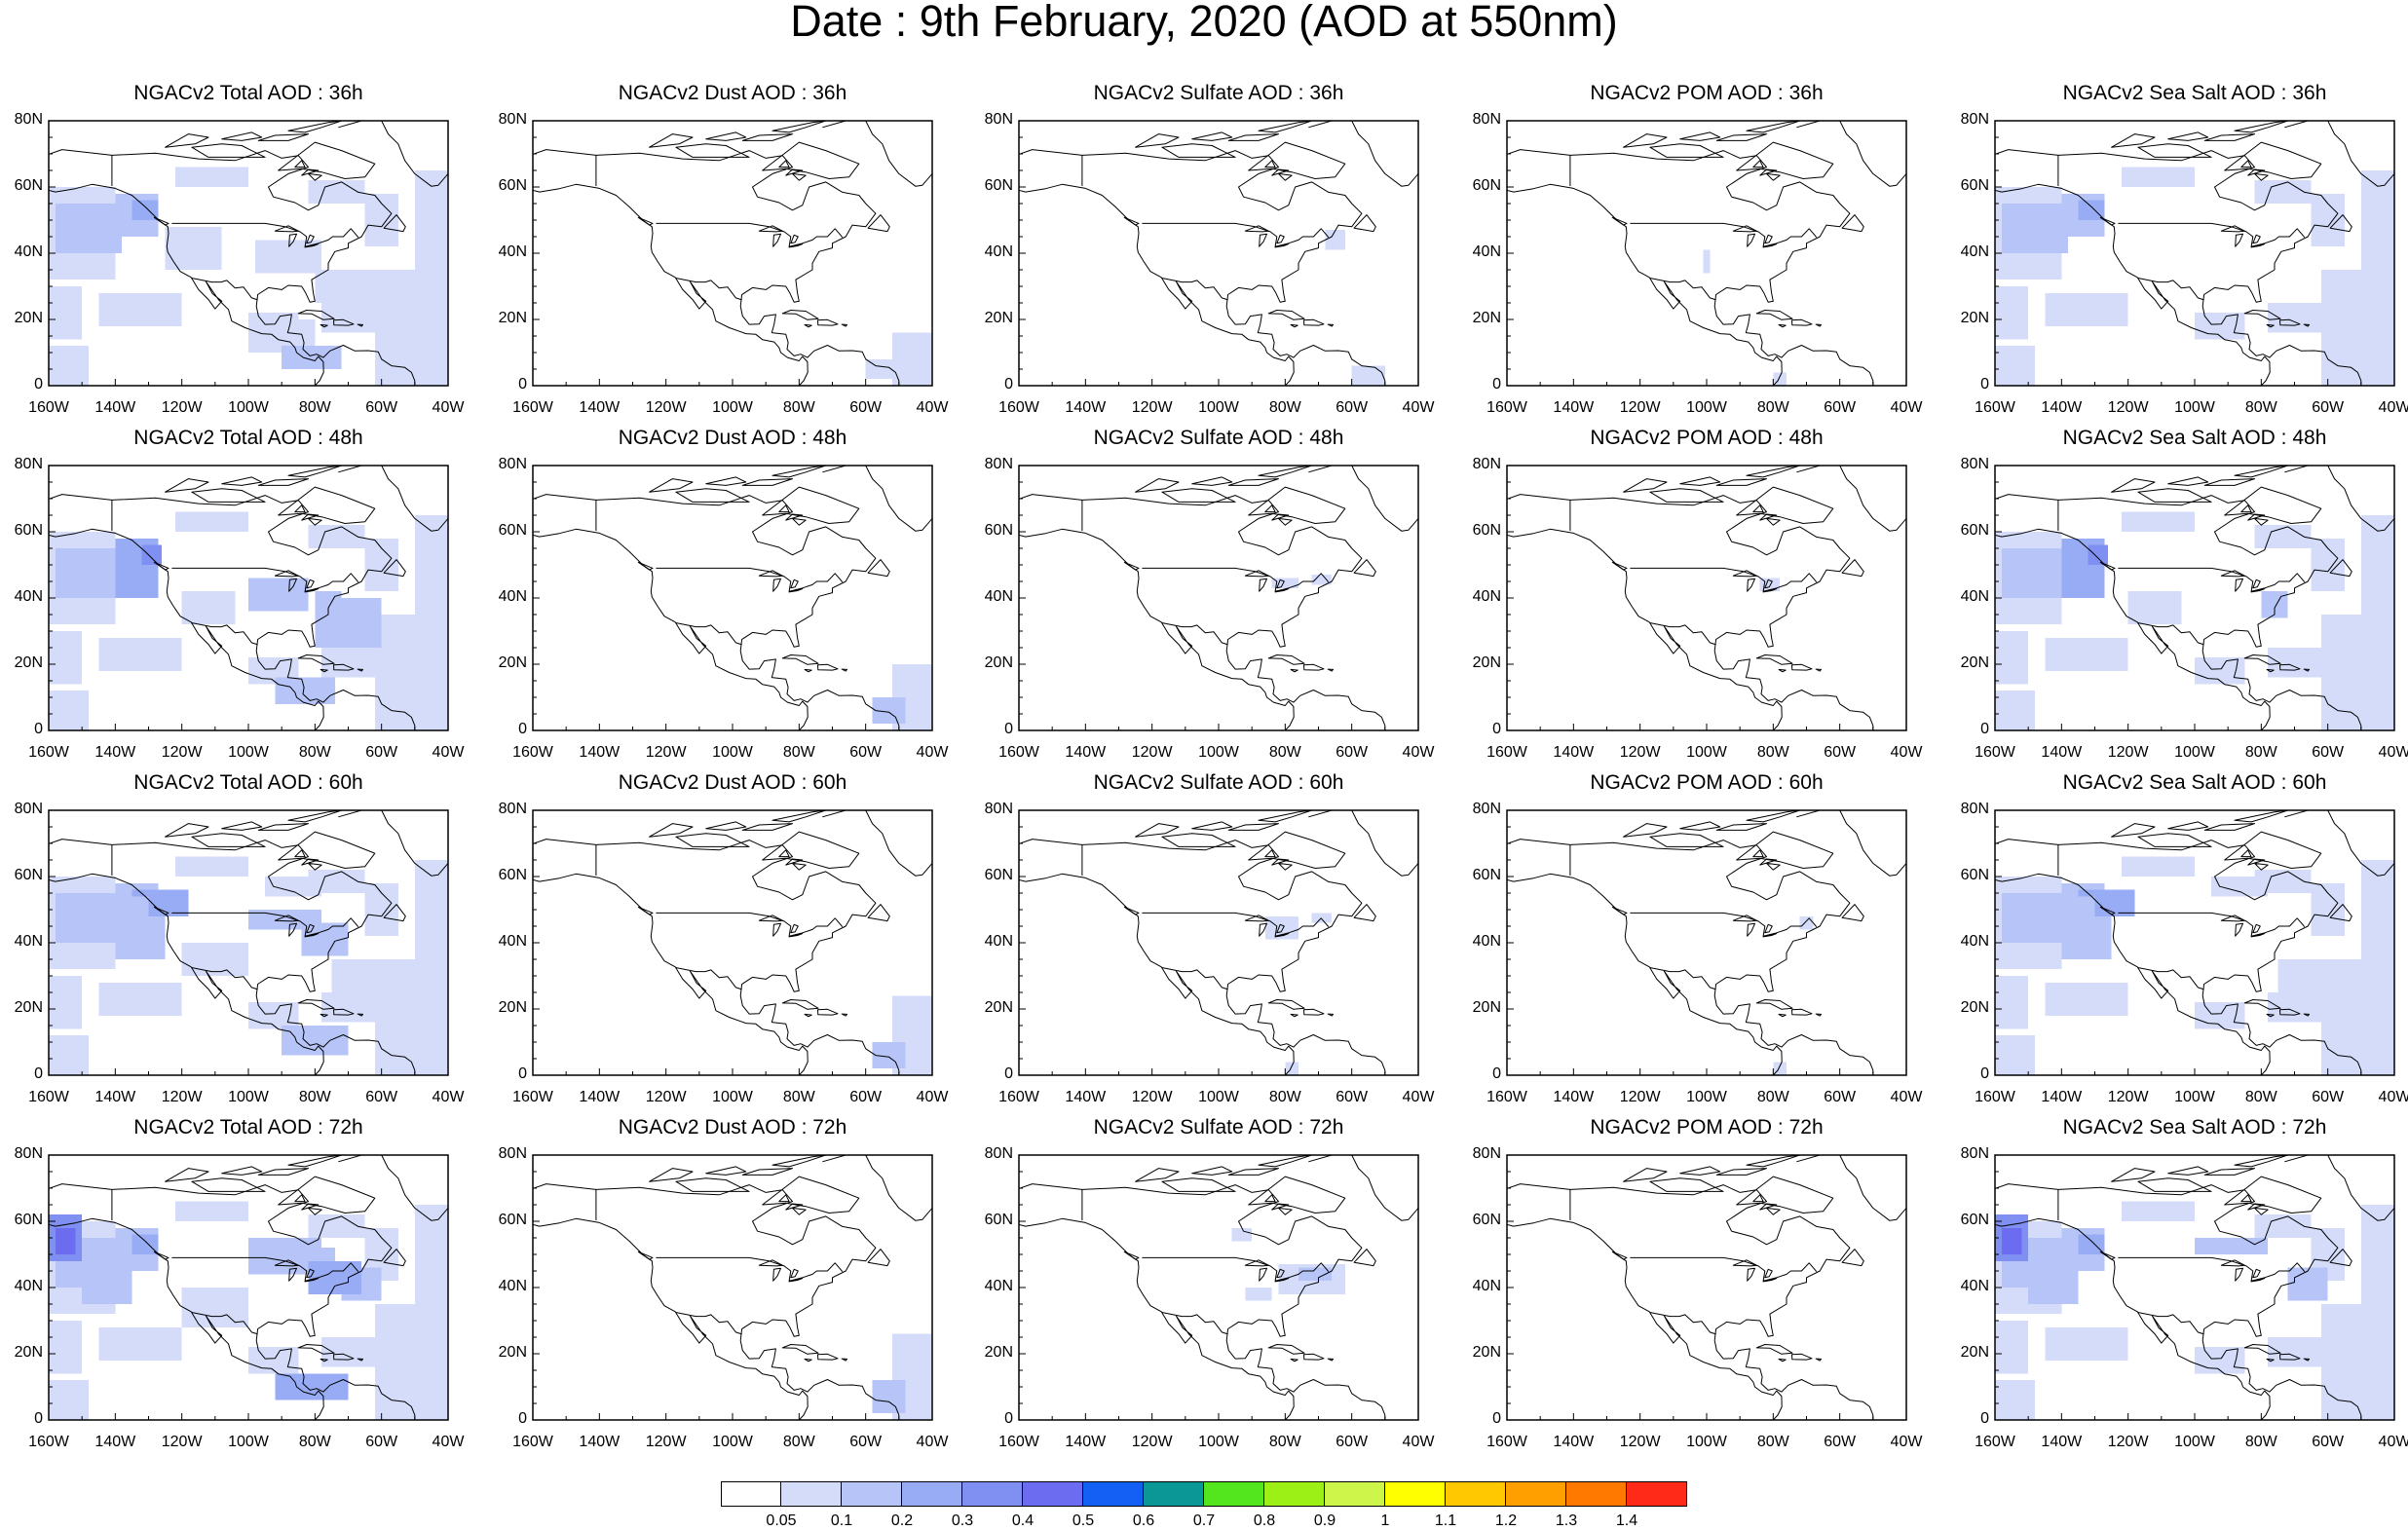 The width and height of the screenshot is (2408, 1531). I want to click on colorbar-label: 0.05, so click(781, 1520).